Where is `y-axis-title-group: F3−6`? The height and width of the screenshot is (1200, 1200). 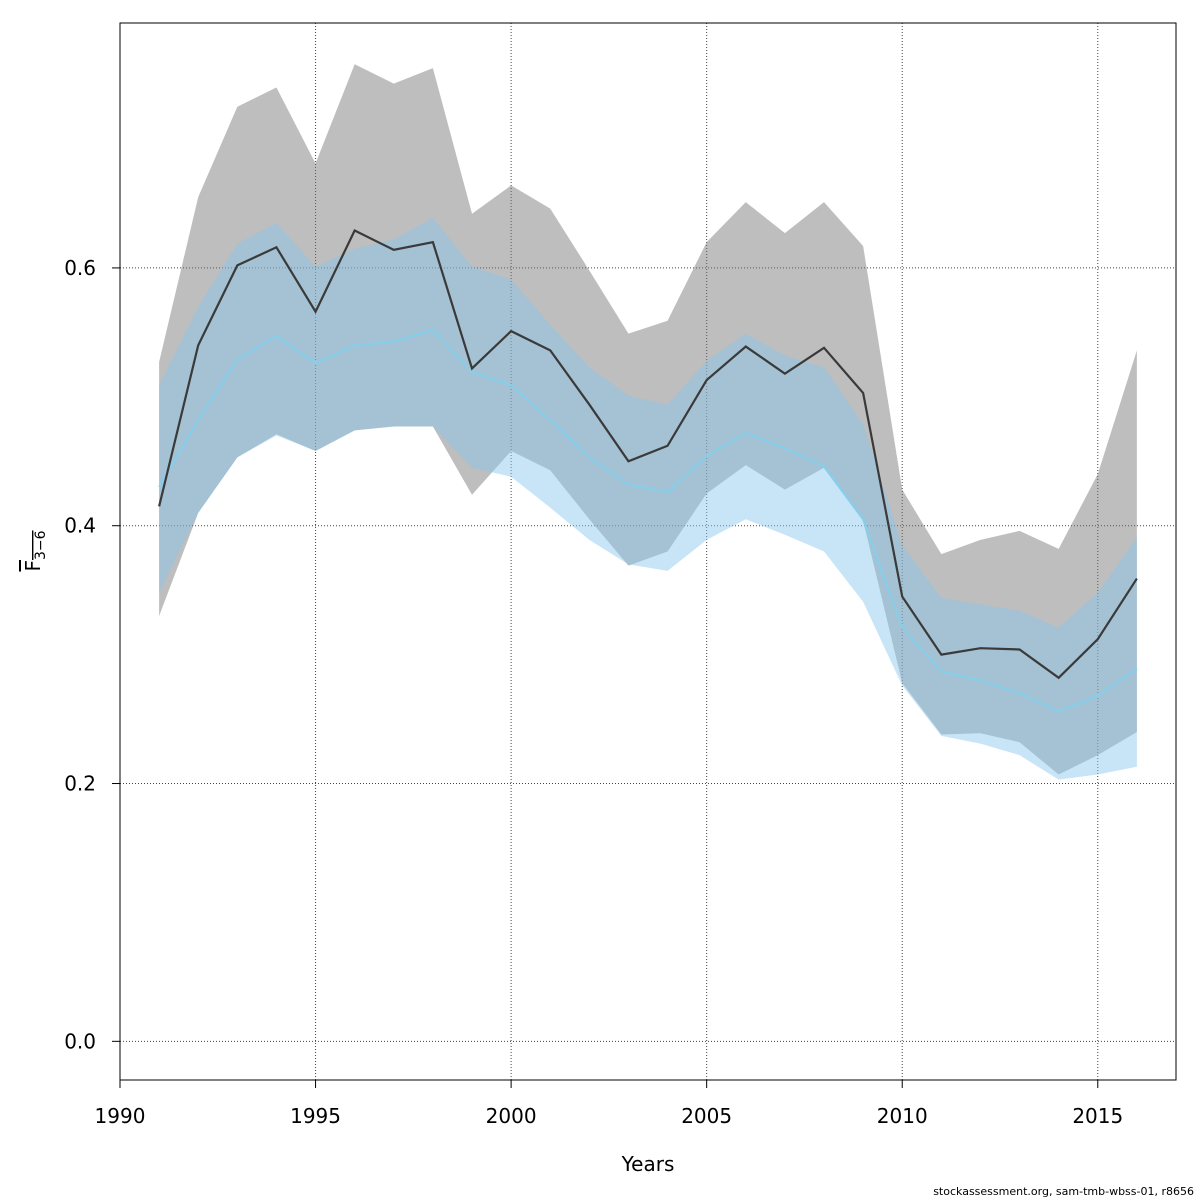 y-axis-title-group: F3−6 is located at coordinates (35, 550).